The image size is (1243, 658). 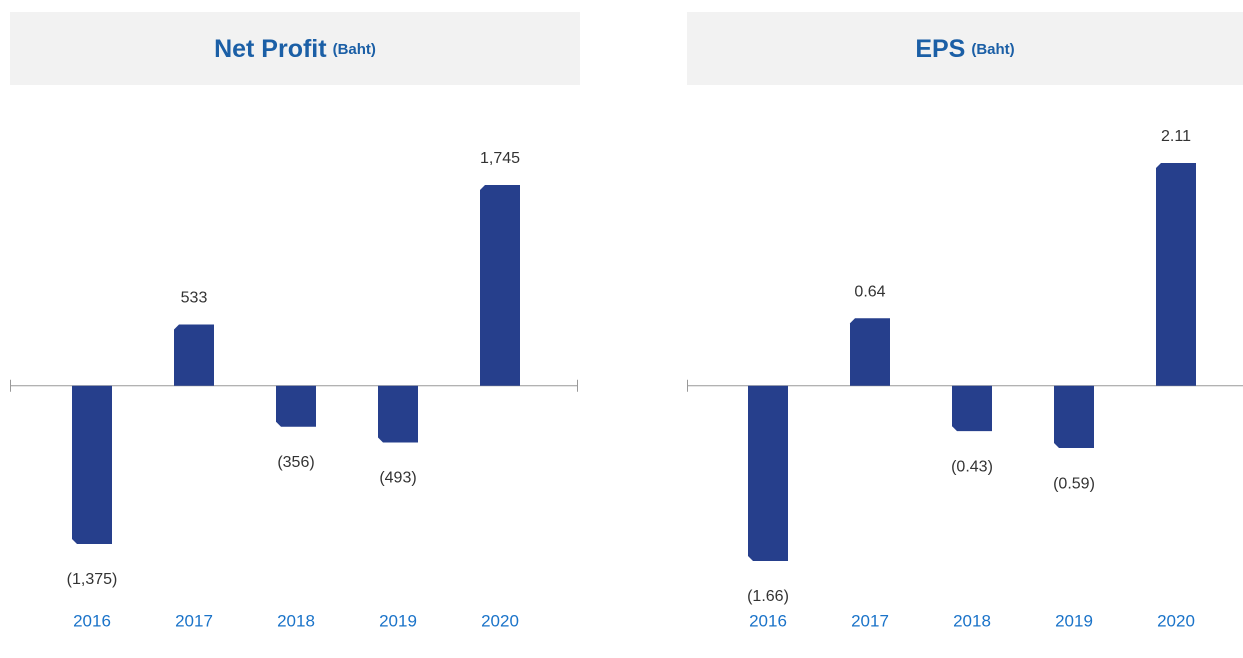 I want to click on value-label: (1.66), so click(x=768, y=596).